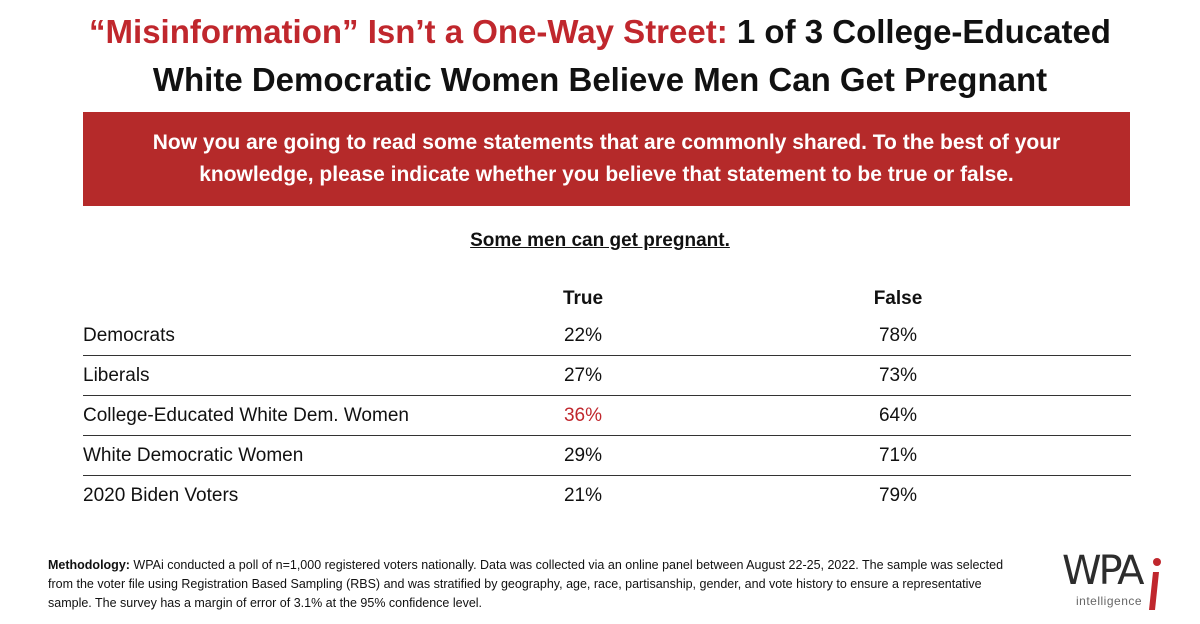  I want to click on row-false-value: 78%, so click(898, 336).